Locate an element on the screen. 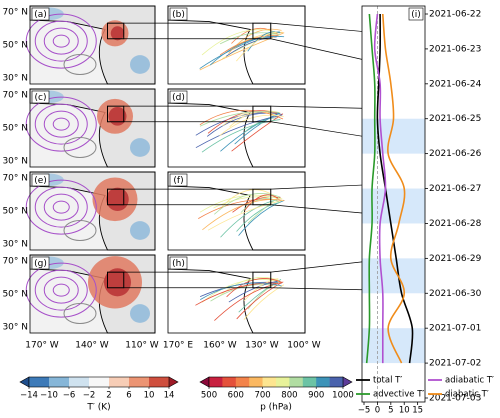 This screenshot has height=418, width=500. y-tick-label: 2021-07-03 is located at coordinates (455, 399).